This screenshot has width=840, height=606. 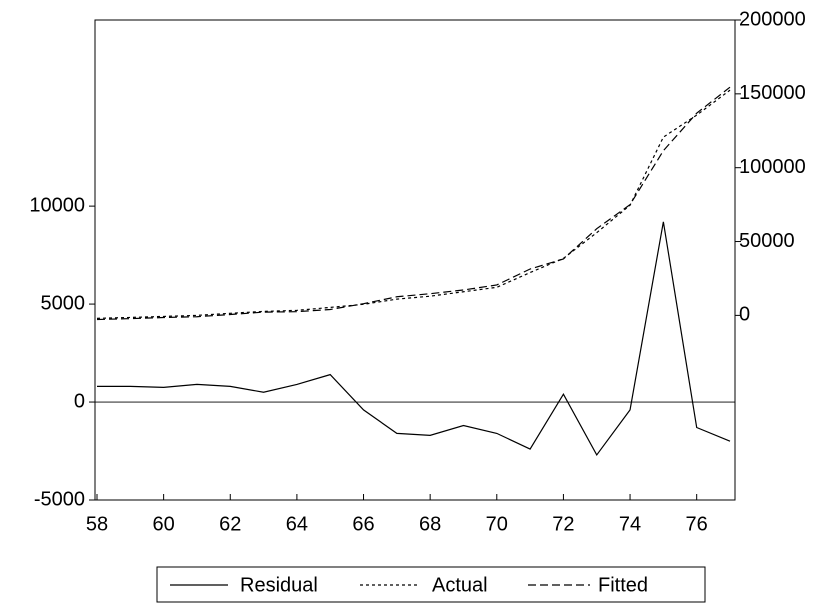 What do you see at coordinates (63, 303) in the screenshot?
I see `y-tick-label: 5000` at bounding box center [63, 303].